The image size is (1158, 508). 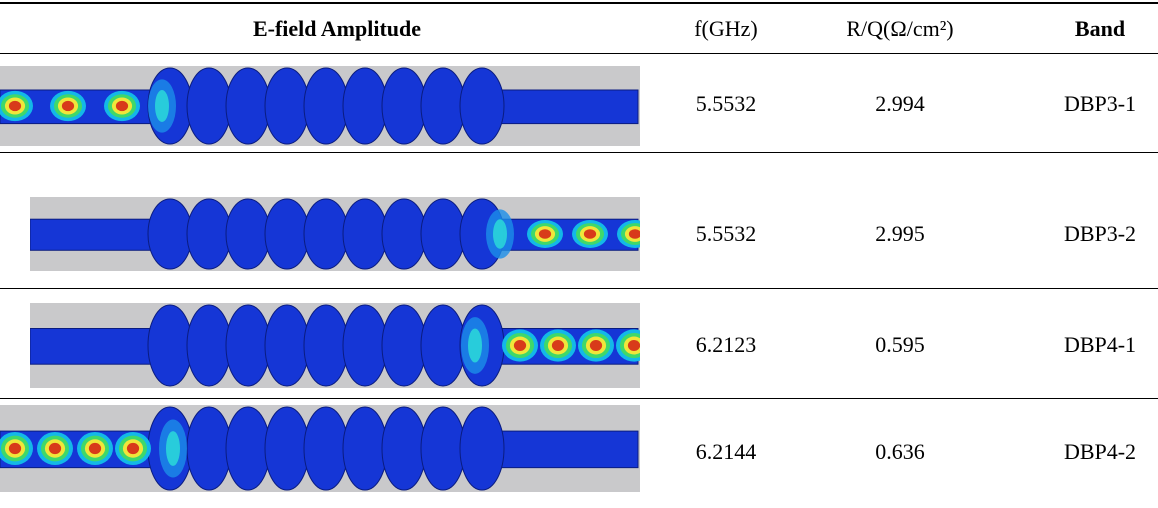 I want to click on table-cell: 0.636, so click(x=900, y=451).